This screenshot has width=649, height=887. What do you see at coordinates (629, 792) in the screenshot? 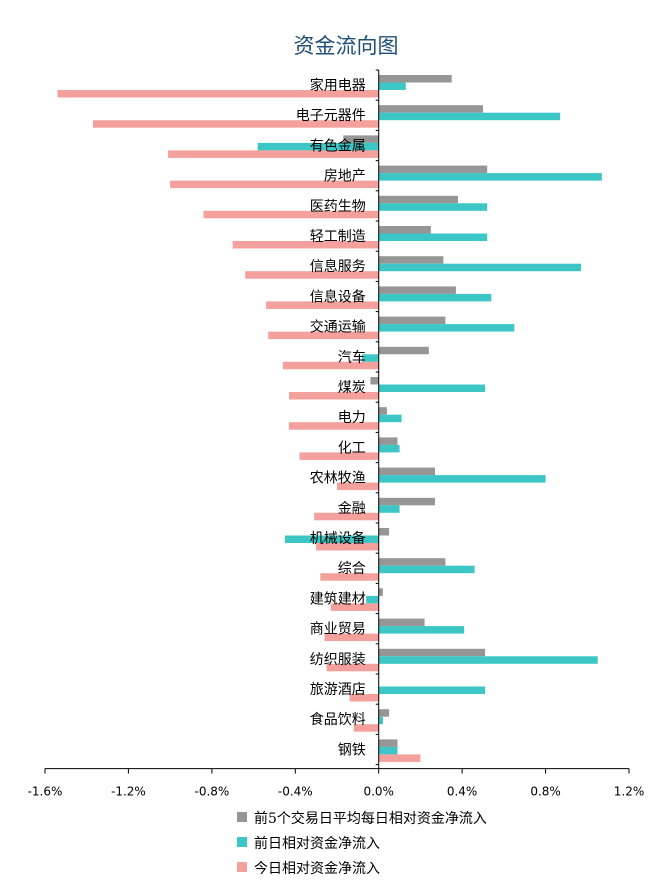
I see `x-tick-label: 1.2%` at bounding box center [629, 792].